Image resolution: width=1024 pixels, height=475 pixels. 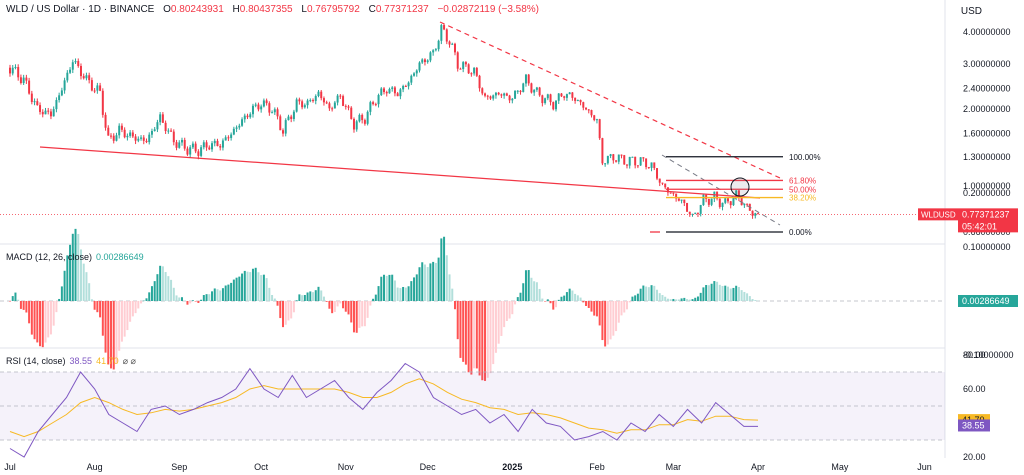 What do you see at coordinates (10, 467) in the screenshot?
I see `x-tick-label: Jul` at bounding box center [10, 467].